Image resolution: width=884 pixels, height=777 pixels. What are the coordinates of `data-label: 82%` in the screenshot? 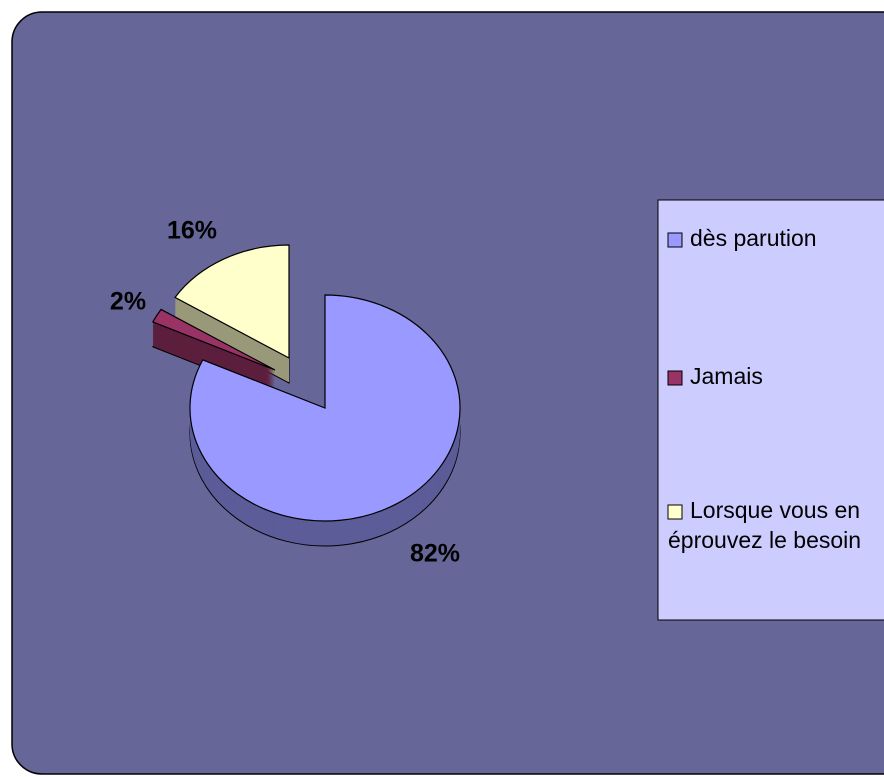 It's located at (435, 554).